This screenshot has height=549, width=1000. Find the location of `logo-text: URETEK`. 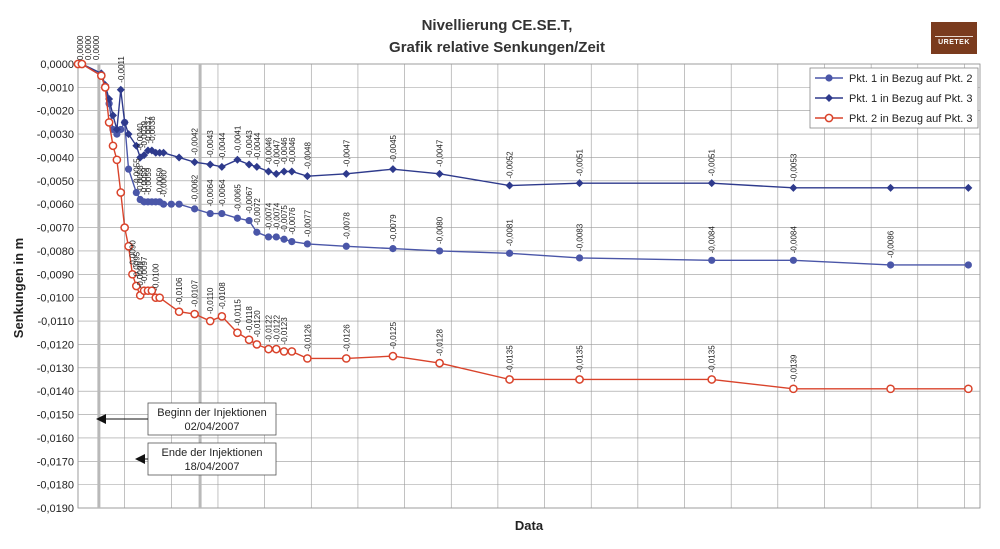

logo-text: URETEK is located at coordinates (954, 42).